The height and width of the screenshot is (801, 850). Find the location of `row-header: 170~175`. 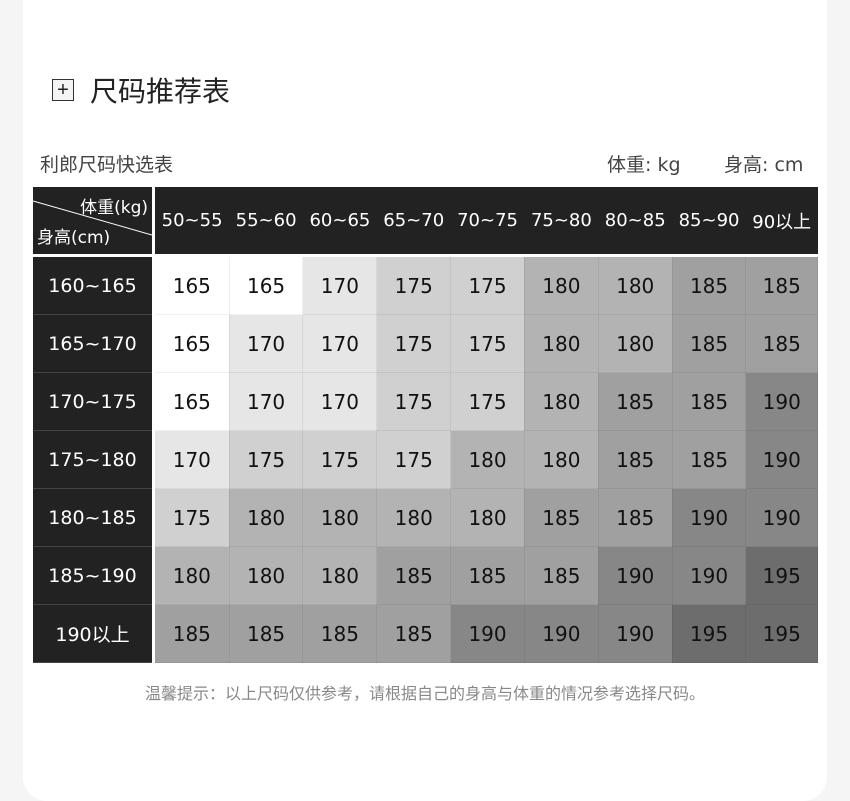

row-header: 170~175 is located at coordinates (94, 401).